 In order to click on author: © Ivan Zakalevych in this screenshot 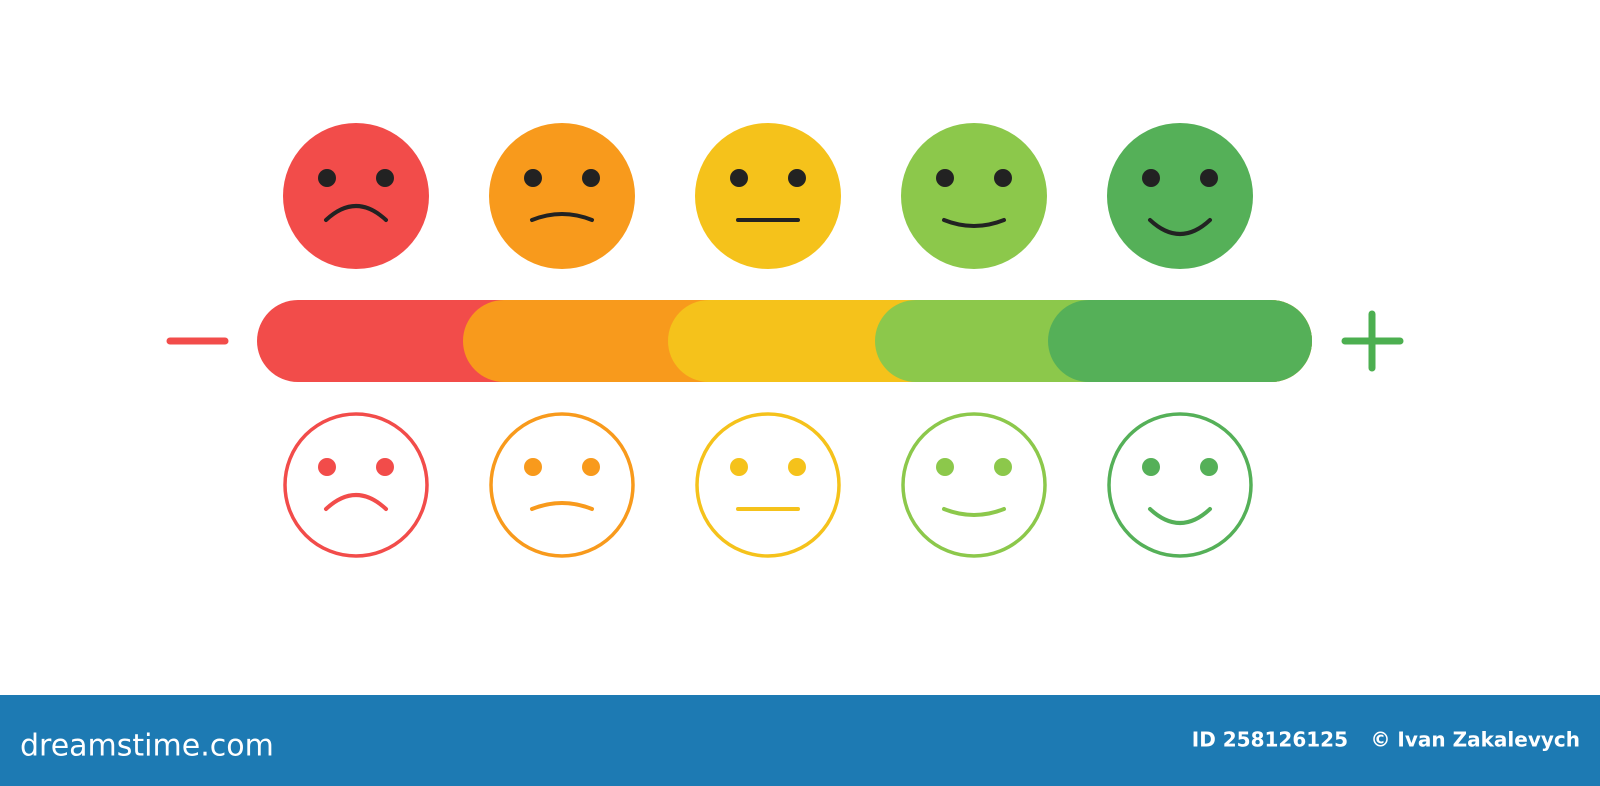, I will do `click(1475, 740)`.